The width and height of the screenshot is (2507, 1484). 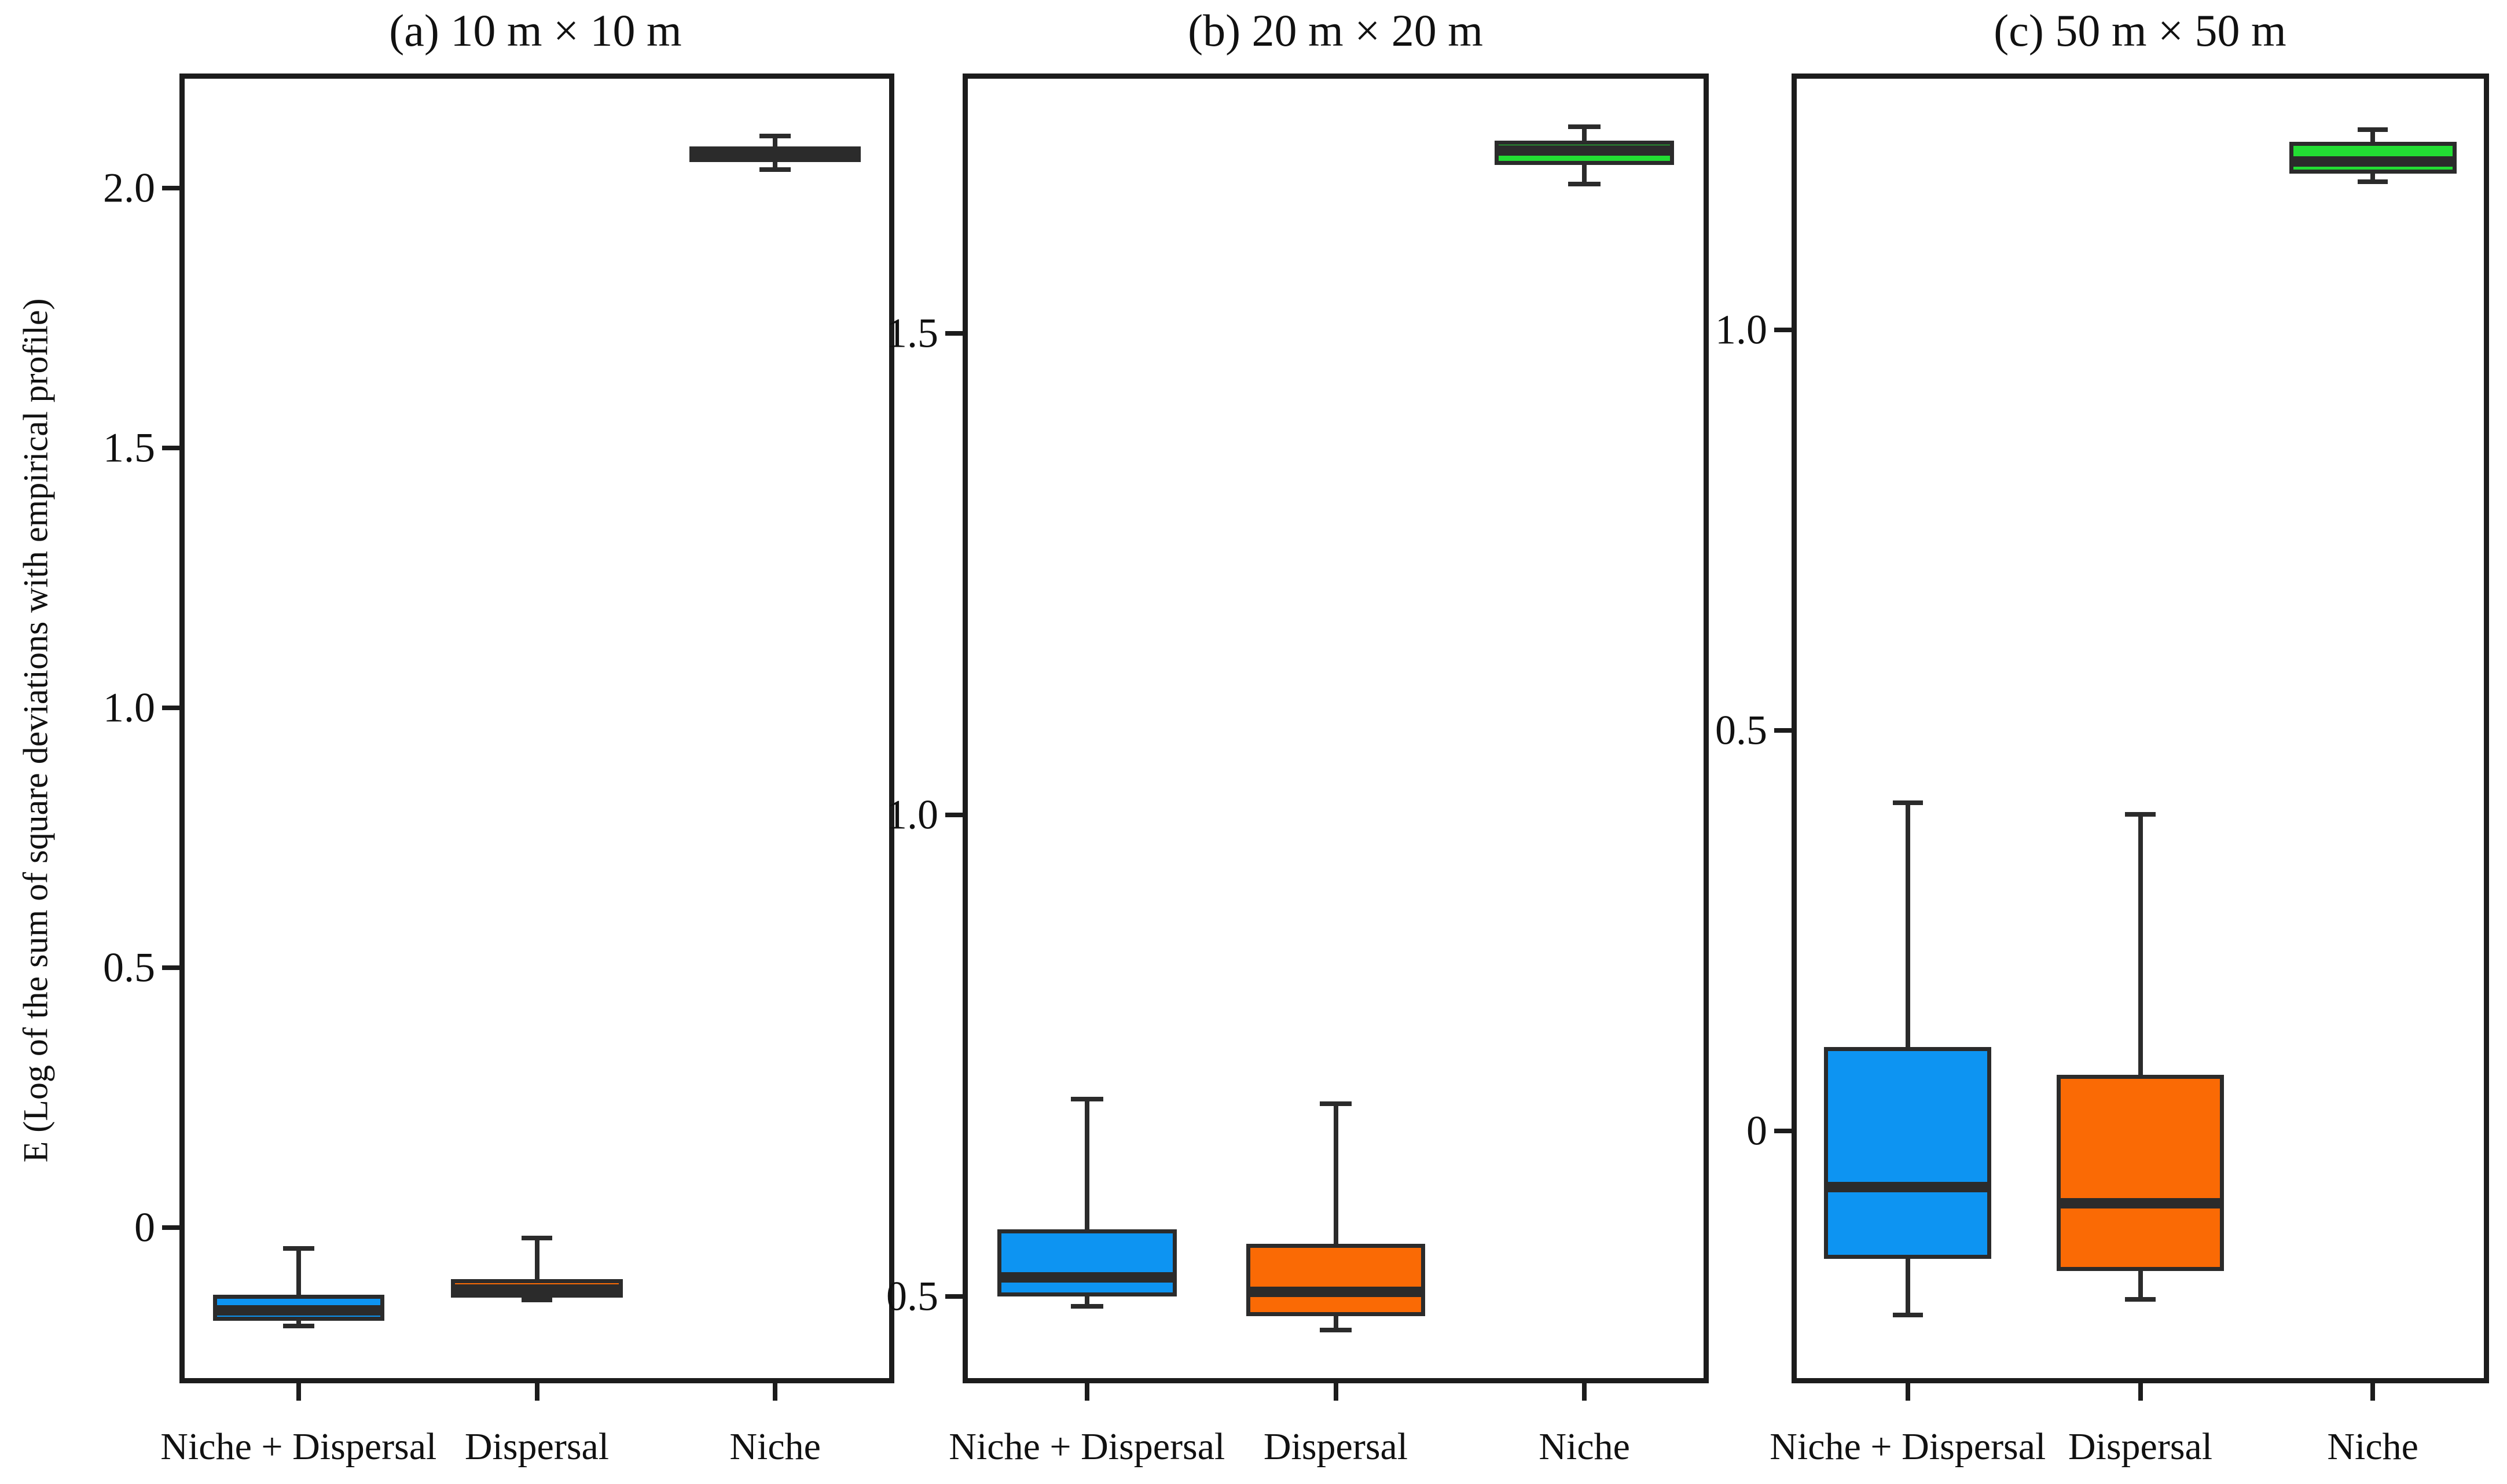 What do you see at coordinates (1335, 30) in the screenshot?
I see `panel-b-title: (b) 20 m × 20 m` at bounding box center [1335, 30].